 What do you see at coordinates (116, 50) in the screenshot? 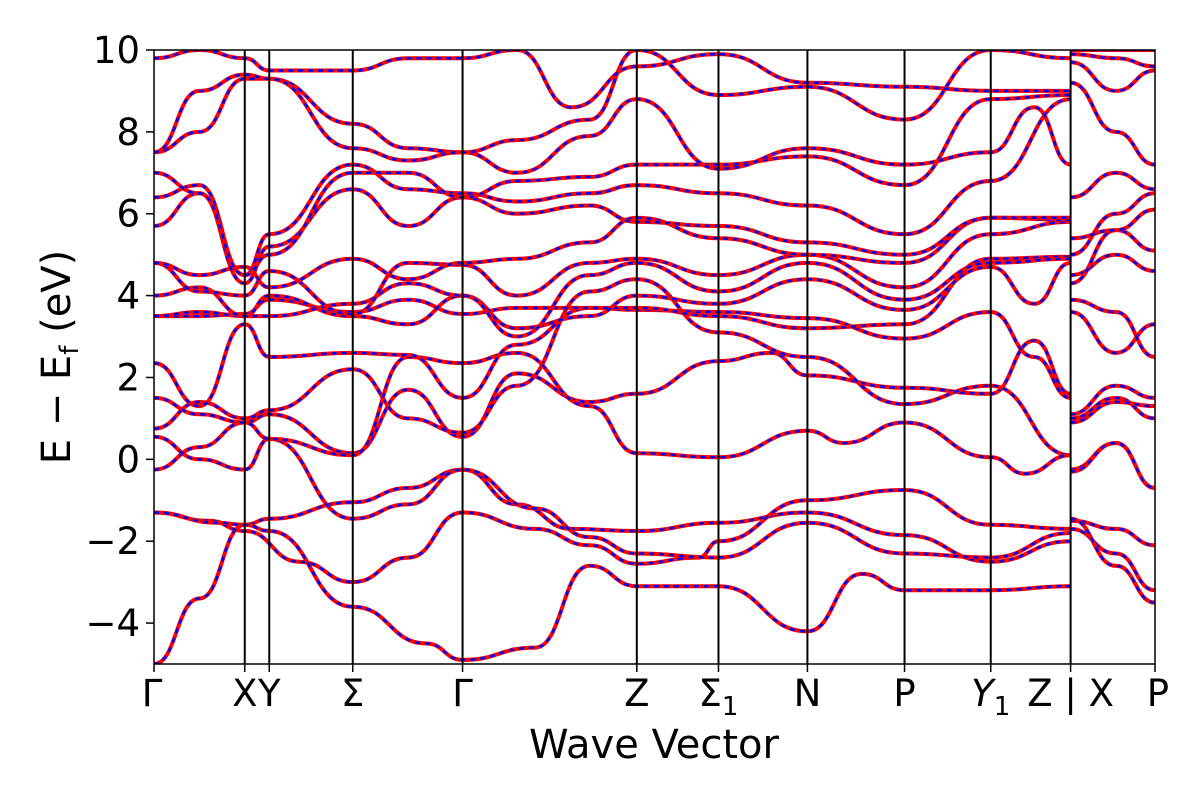
I see `y-tick-label-0: 10` at bounding box center [116, 50].